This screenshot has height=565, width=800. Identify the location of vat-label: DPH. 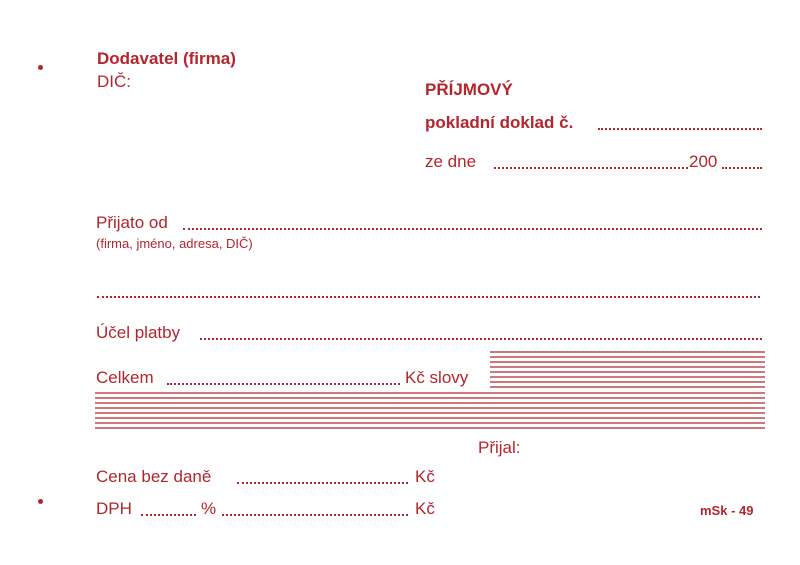
(114, 508).